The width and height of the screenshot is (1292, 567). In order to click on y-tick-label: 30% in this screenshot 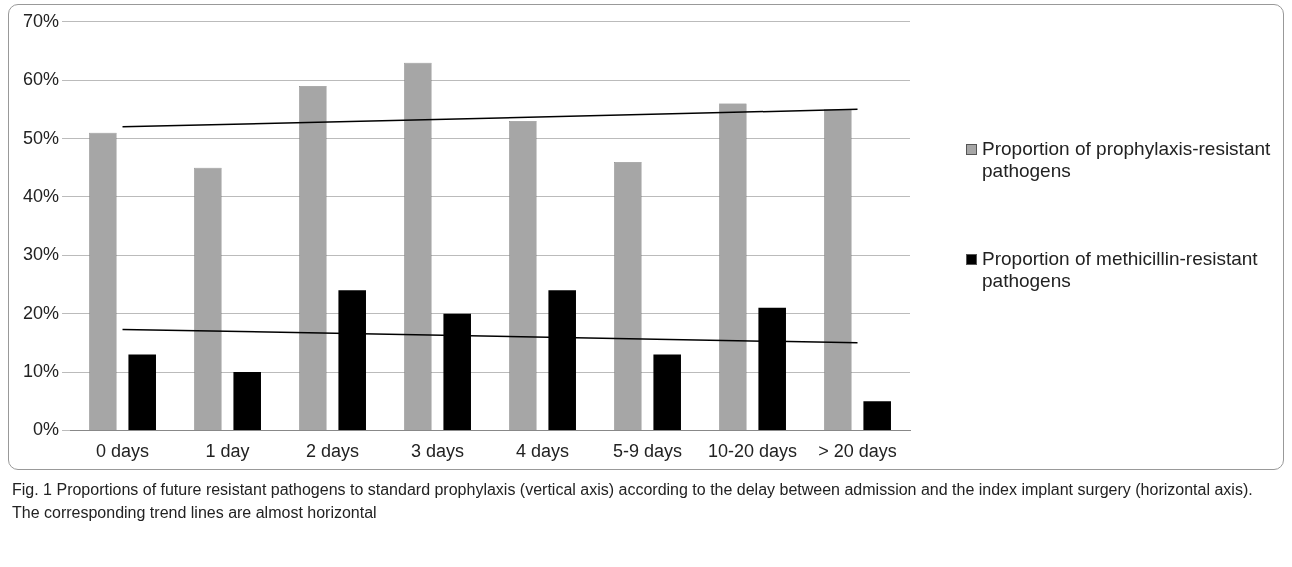, I will do `click(41, 254)`.